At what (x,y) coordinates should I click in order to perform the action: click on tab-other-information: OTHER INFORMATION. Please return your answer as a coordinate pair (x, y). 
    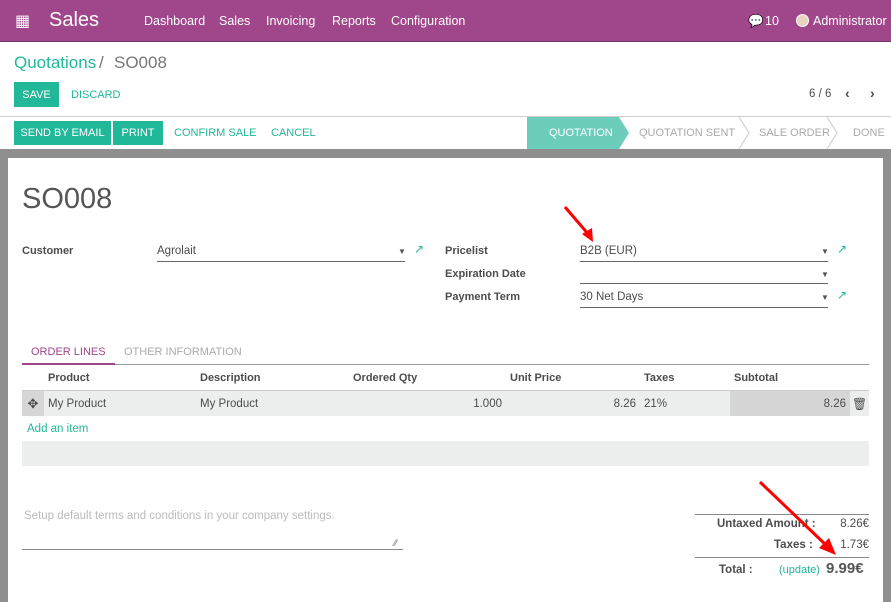
    Looking at the image, I should click on (183, 352).